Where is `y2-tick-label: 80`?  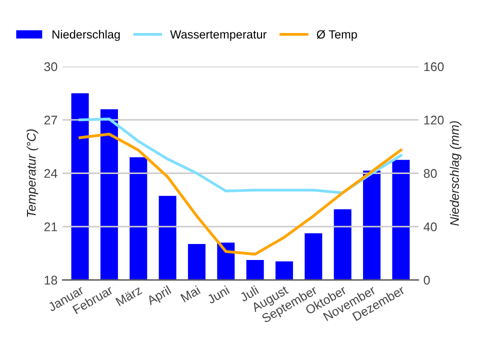 y2-tick-label: 80 is located at coordinates (430, 173).